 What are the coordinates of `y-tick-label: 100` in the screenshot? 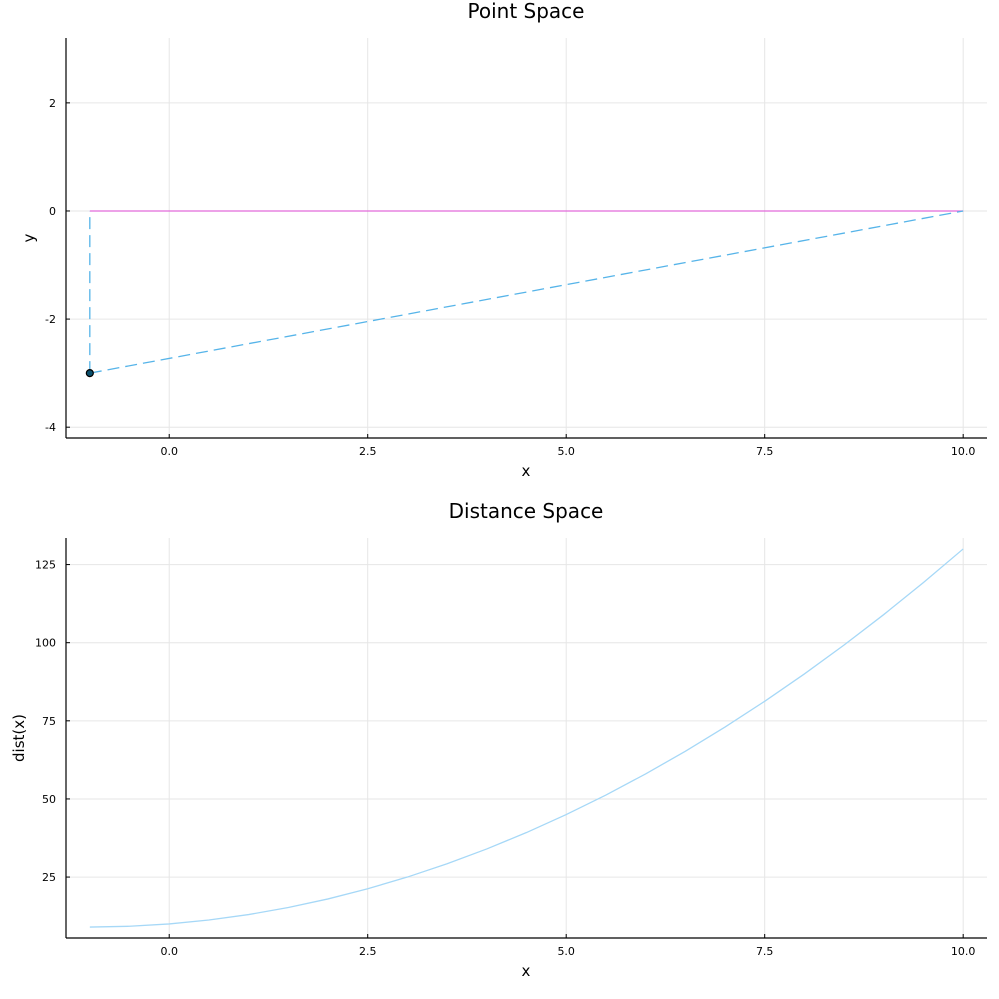 It's located at (45, 643).